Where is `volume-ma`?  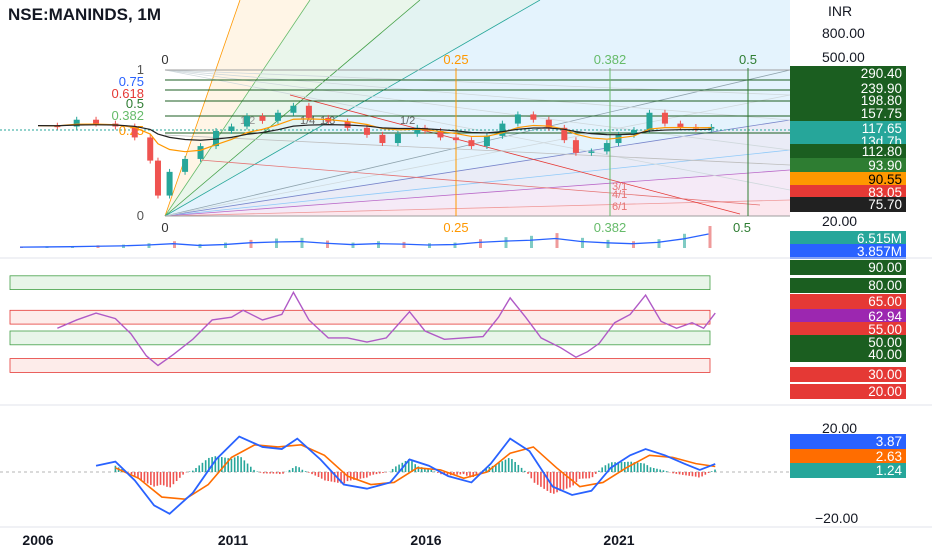
volume-ma is located at coordinates (364, 240).